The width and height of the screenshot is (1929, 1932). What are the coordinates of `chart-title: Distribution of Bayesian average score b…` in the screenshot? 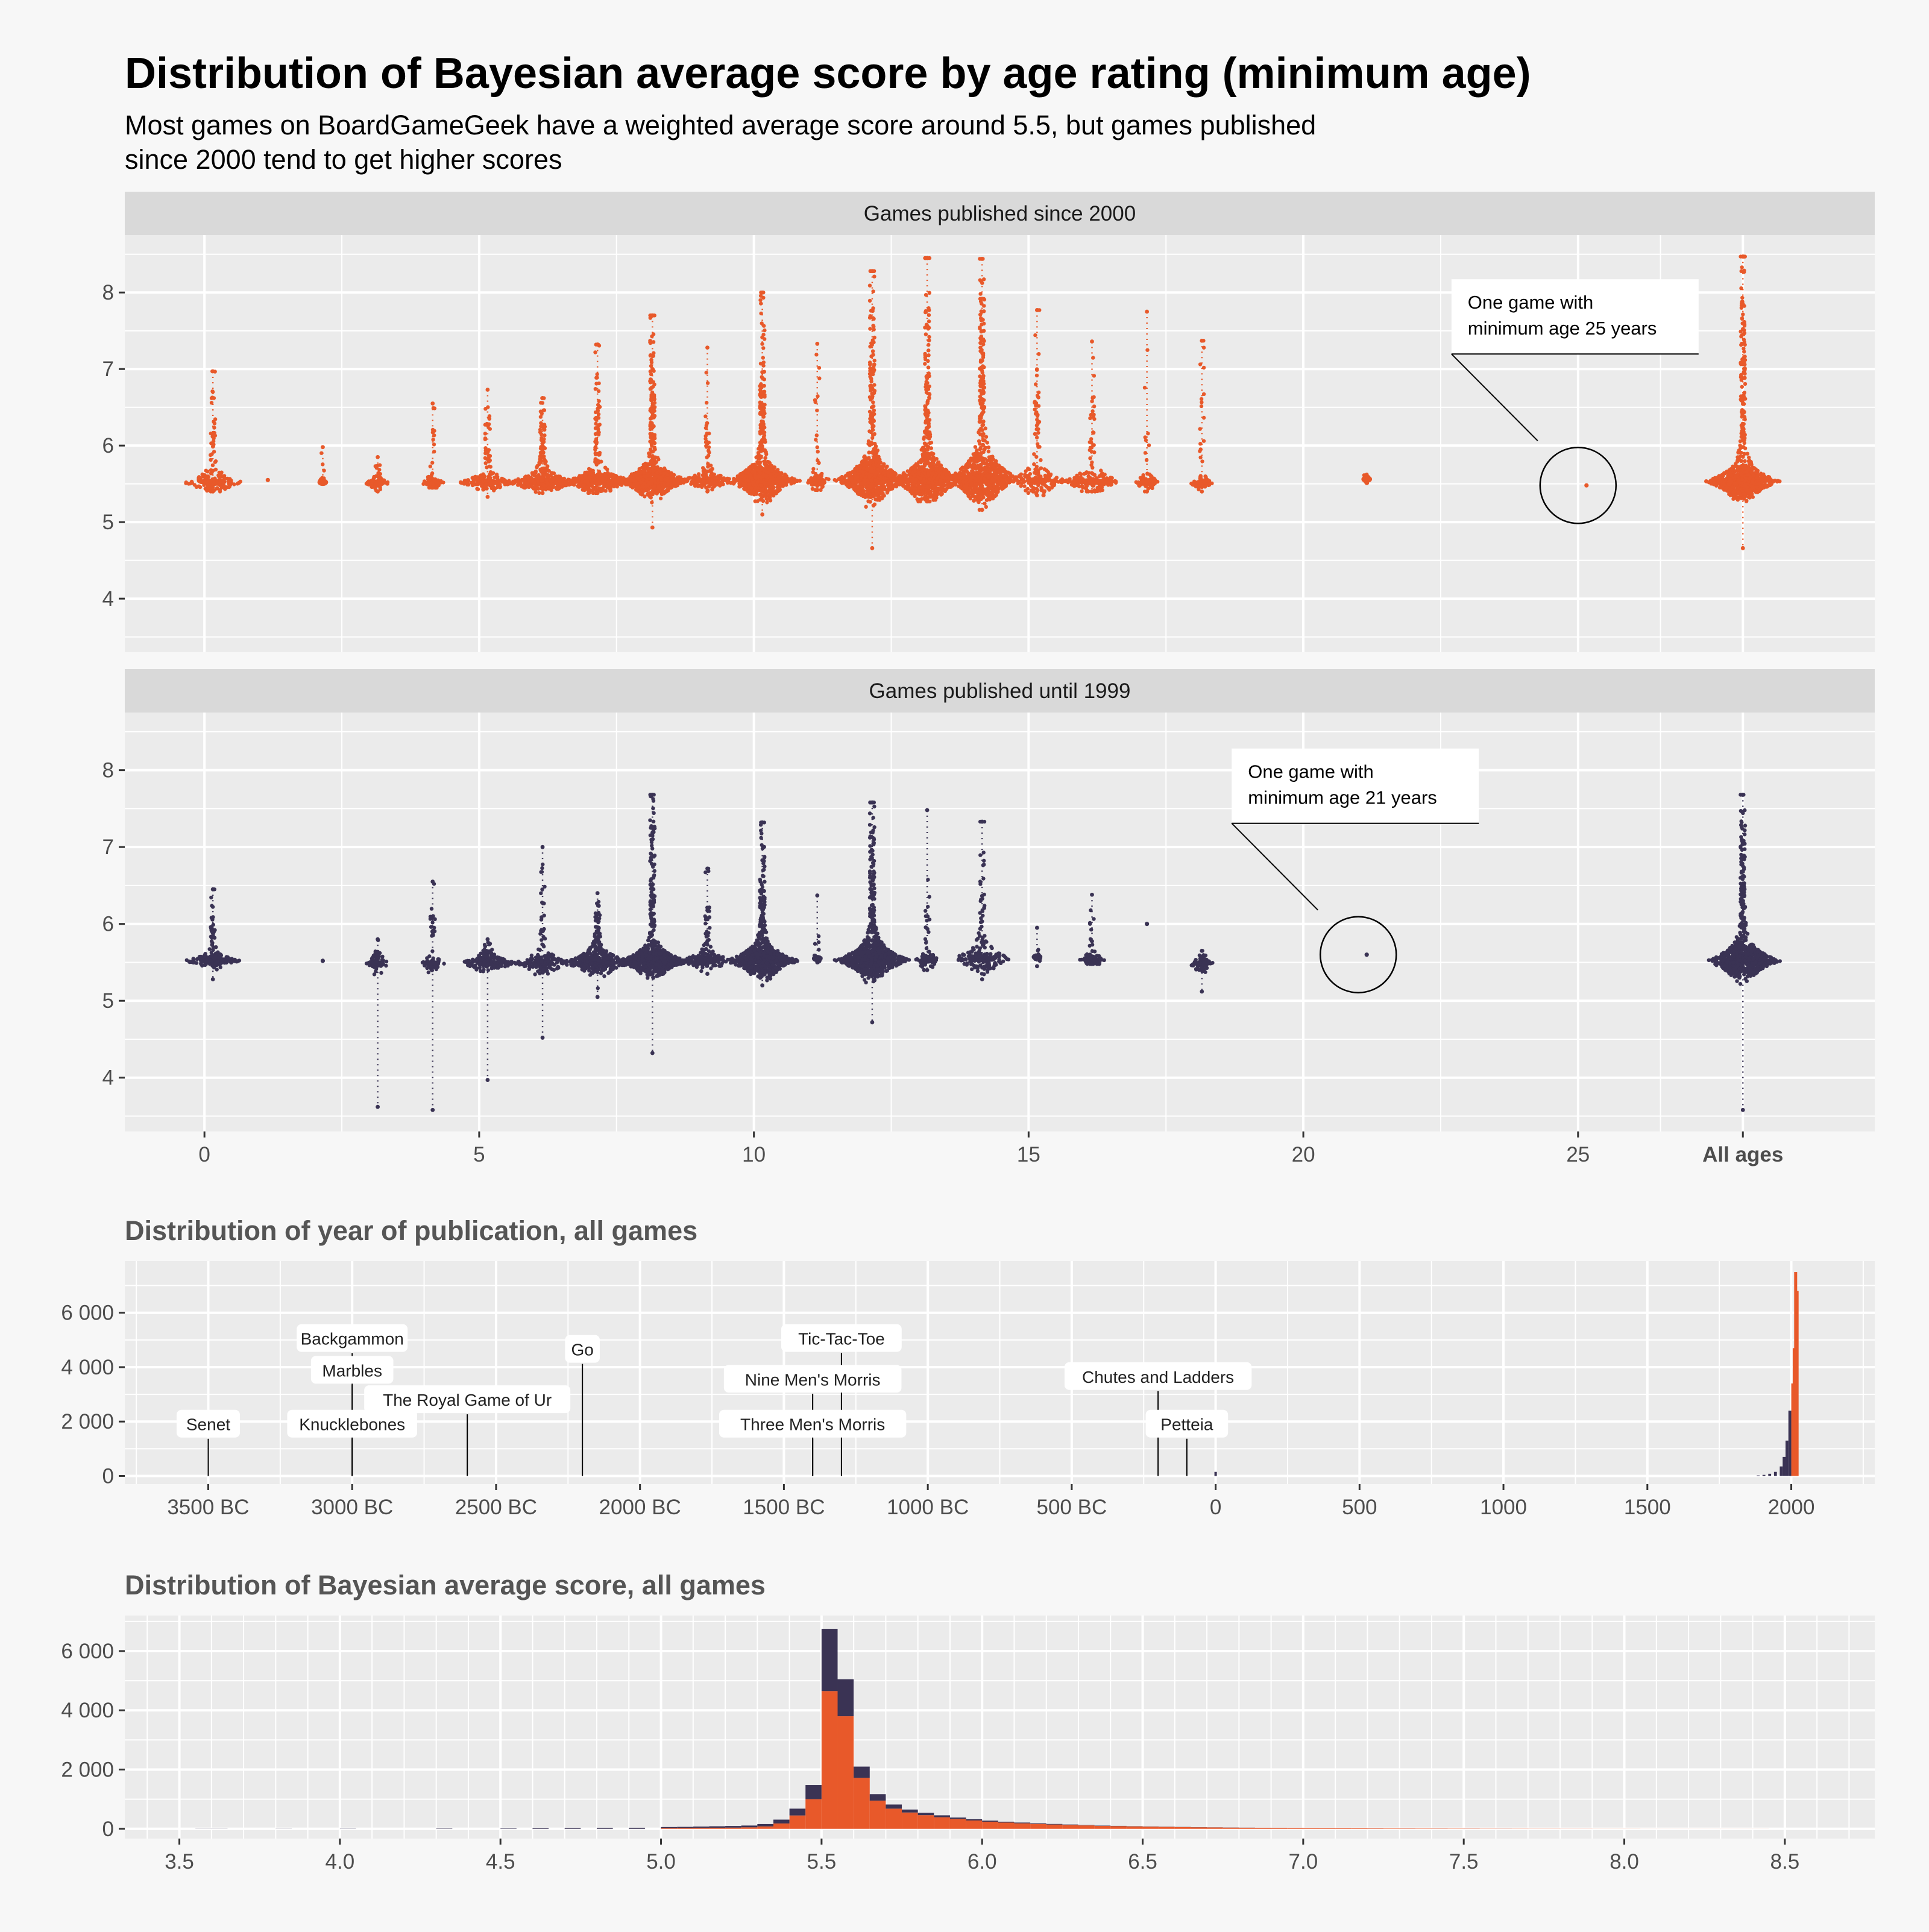 It's located at (828, 73).